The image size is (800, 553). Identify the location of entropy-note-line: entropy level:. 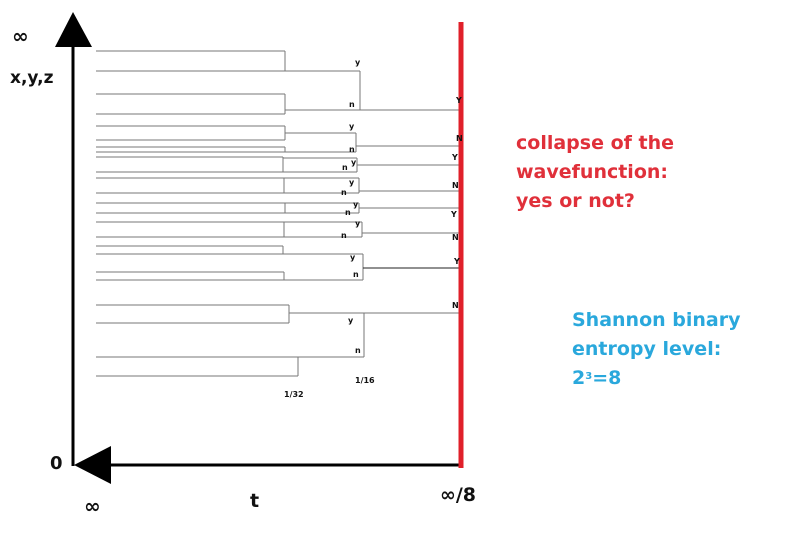
(647, 349).